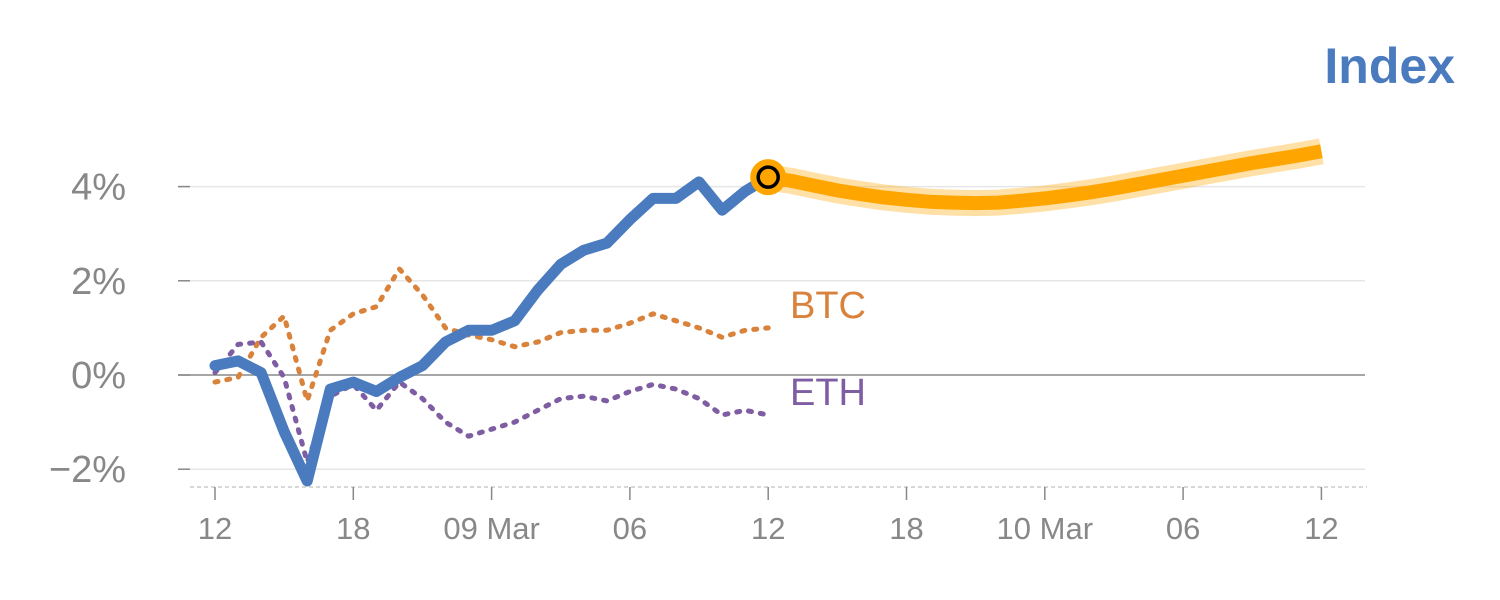 This screenshot has height=600, width=1500. I want to click on x-tick-label: 10 Mar, so click(1045, 528).